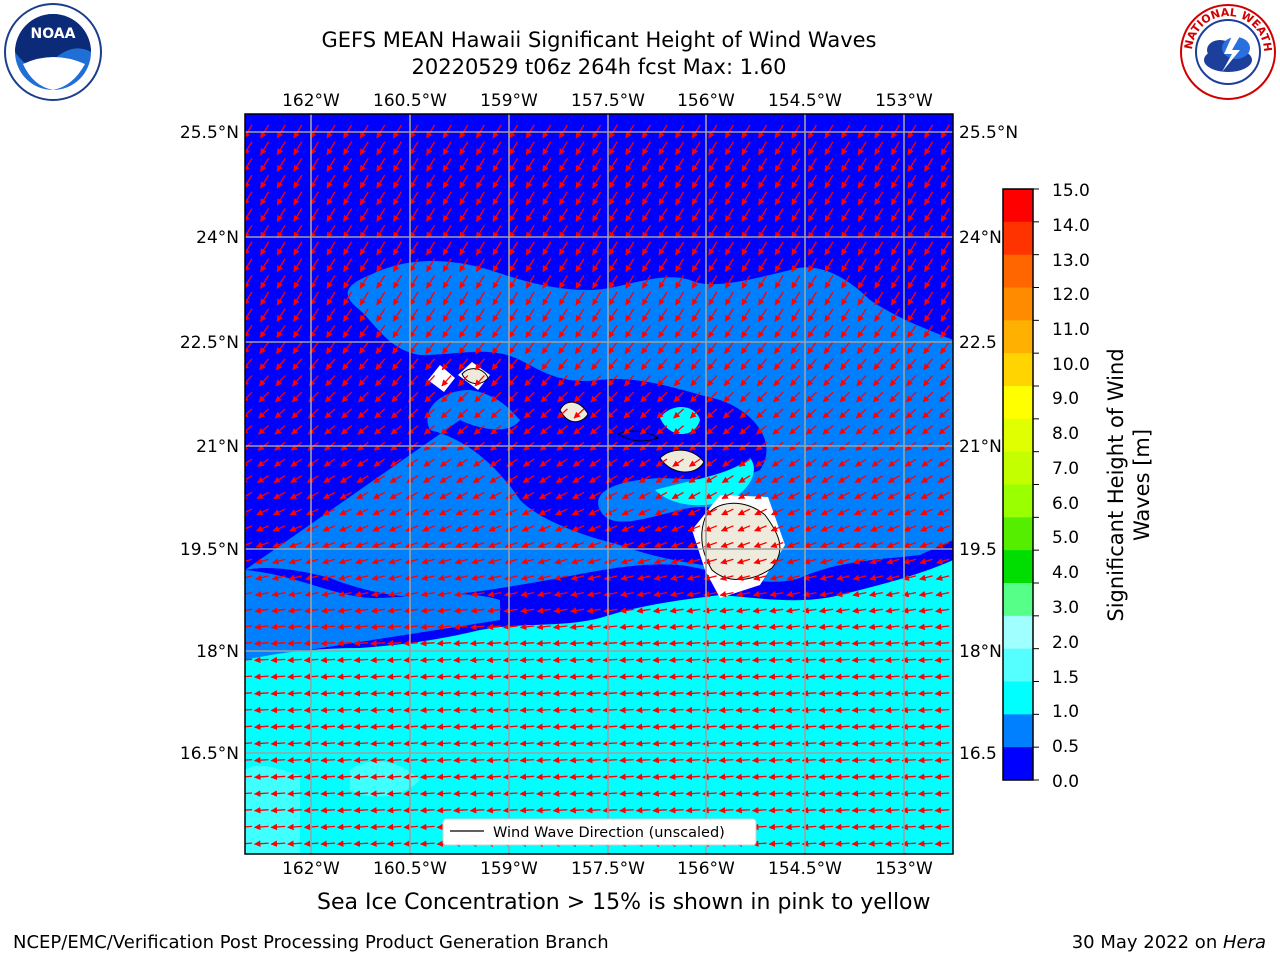 Image resolution: width=1280 pixels, height=960 pixels. What do you see at coordinates (978, 754) in the screenshot?
I see `lat-label: 16.5` at bounding box center [978, 754].